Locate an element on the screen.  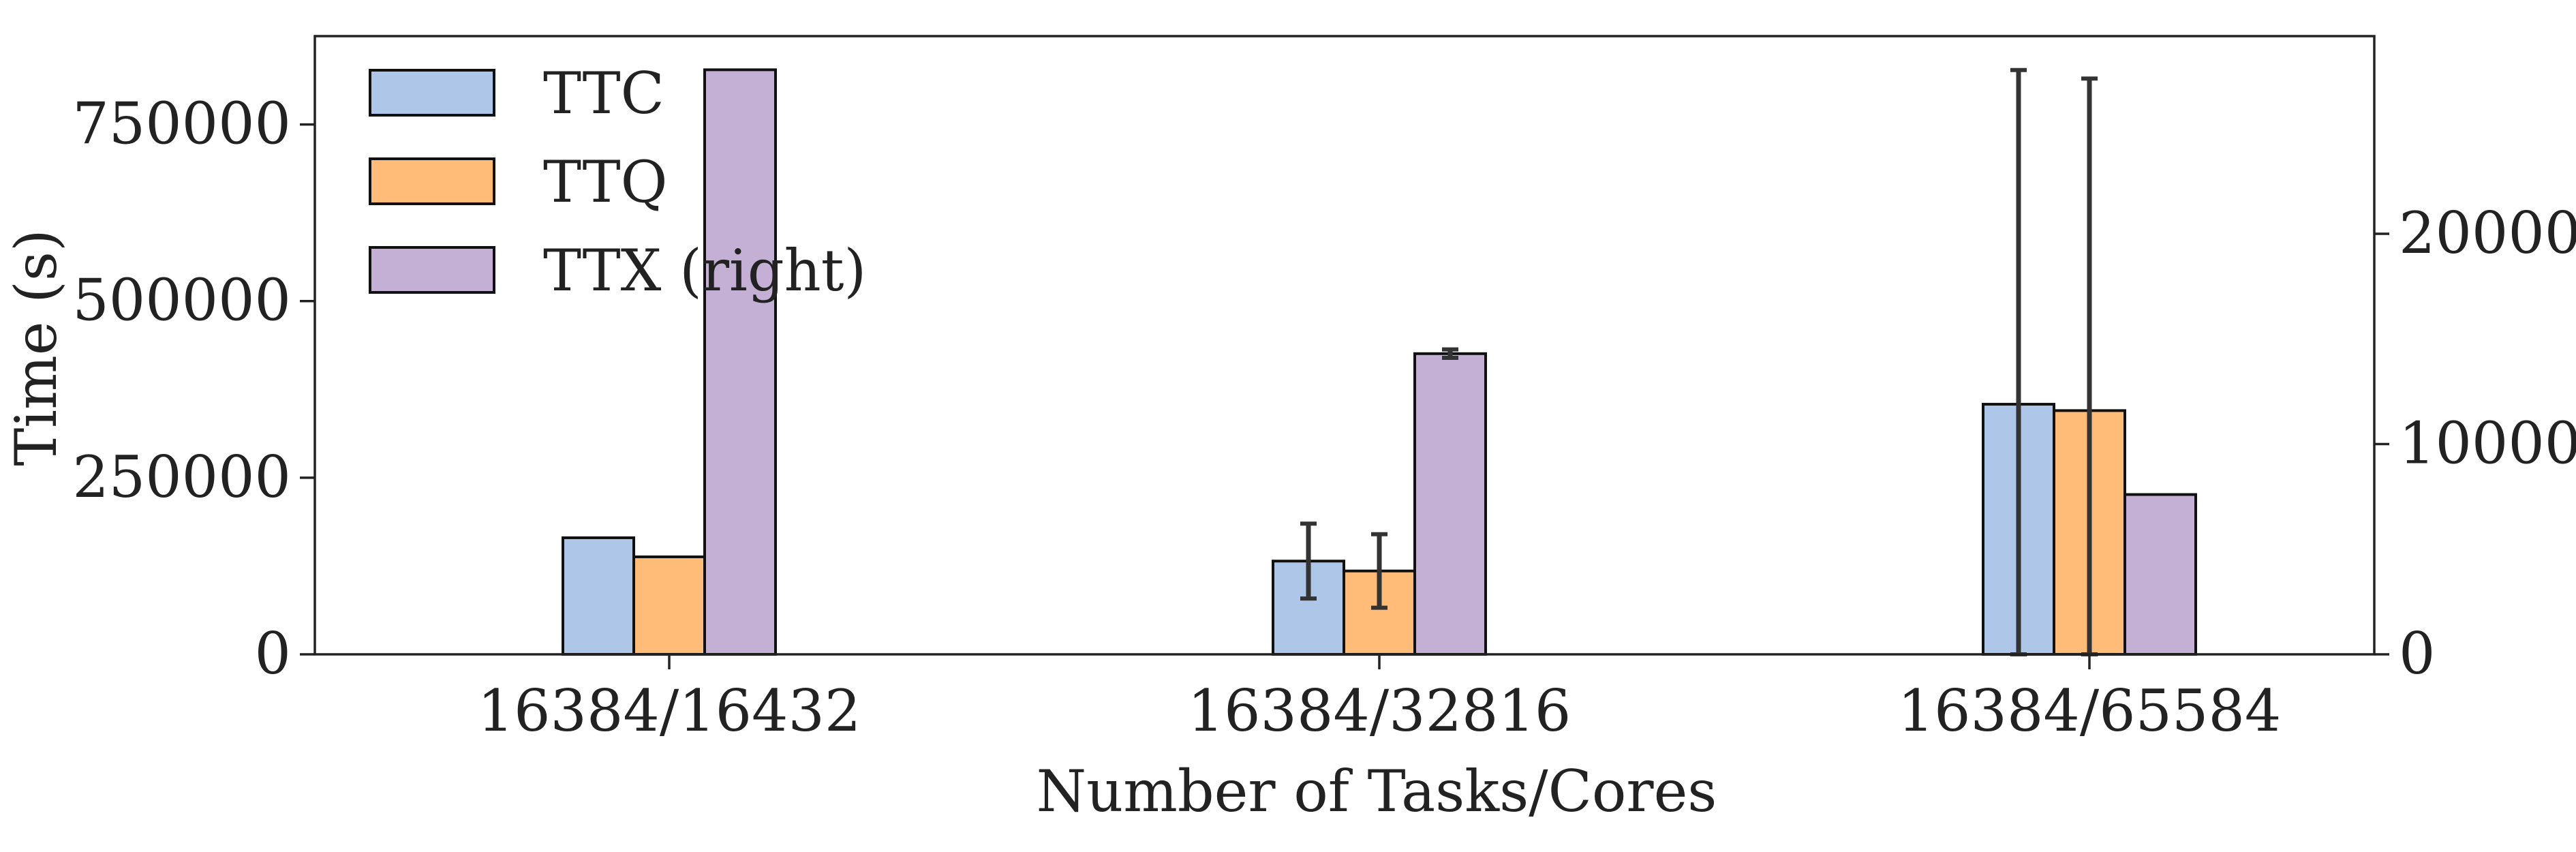
legend-swatch-ttx is located at coordinates (432, 270).